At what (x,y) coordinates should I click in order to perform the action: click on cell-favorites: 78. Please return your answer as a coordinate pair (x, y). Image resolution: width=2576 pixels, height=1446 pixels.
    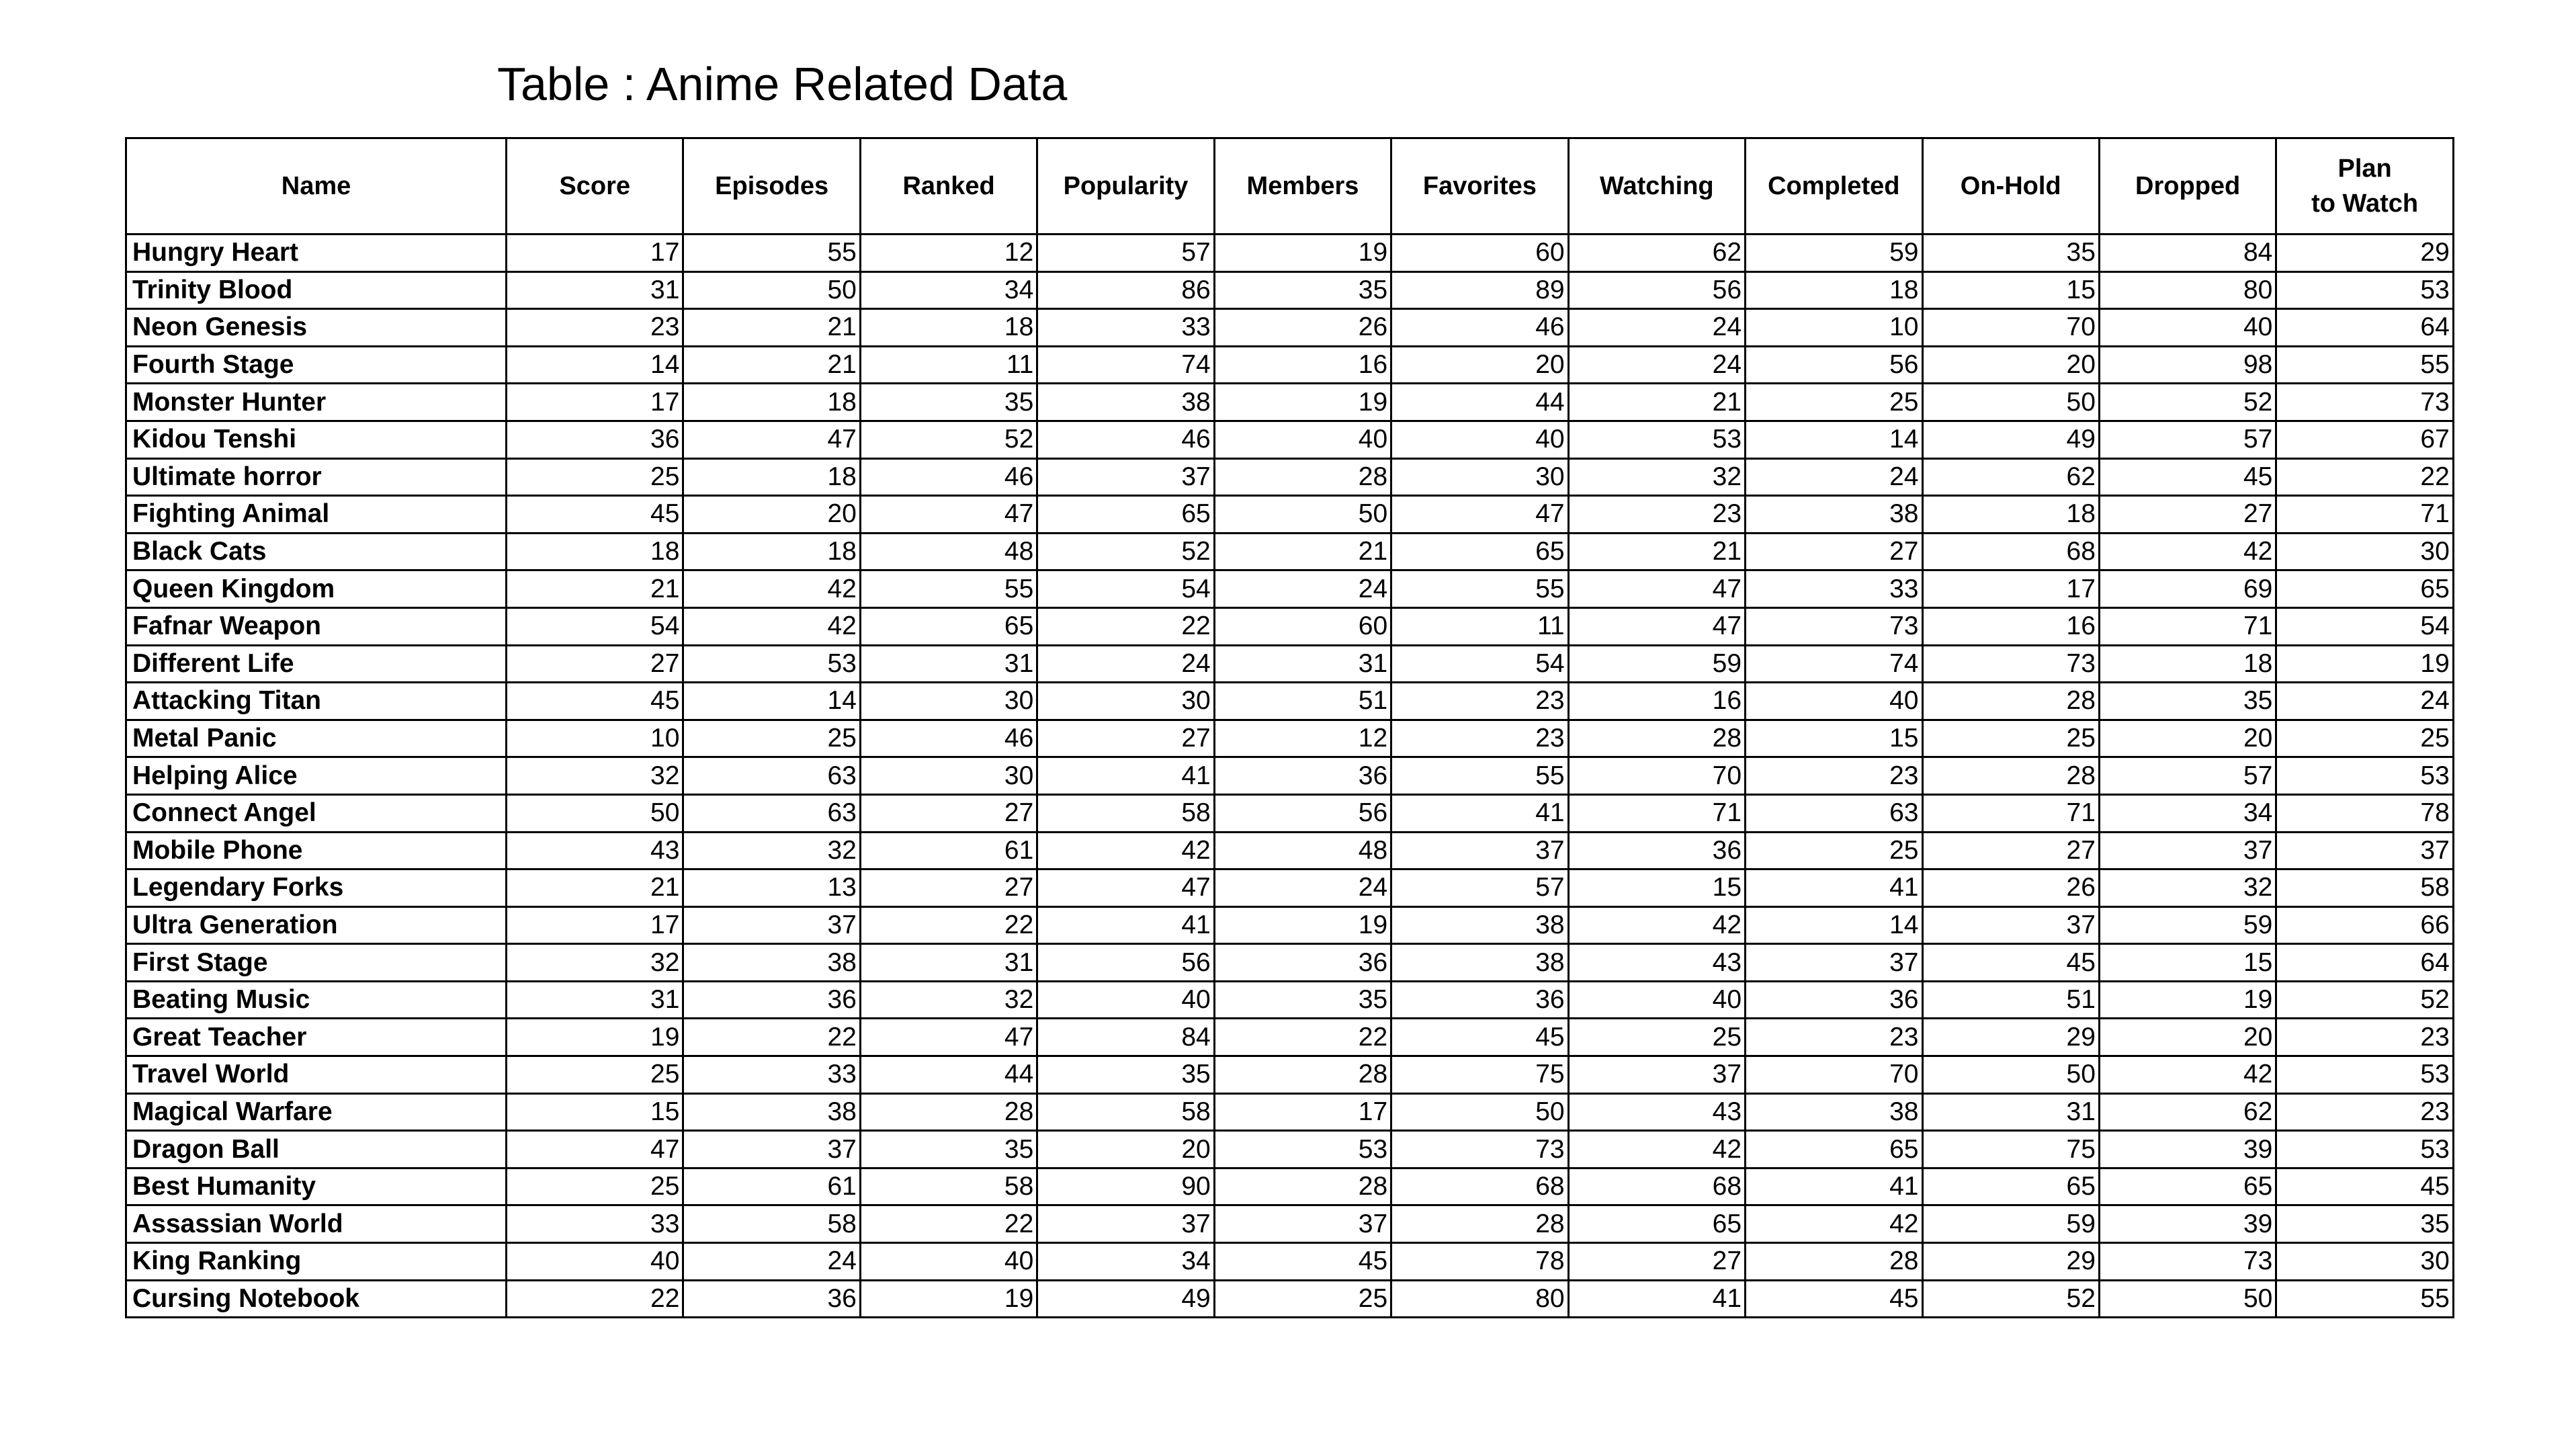
    Looking at the image, I should click on (1480, 1261).